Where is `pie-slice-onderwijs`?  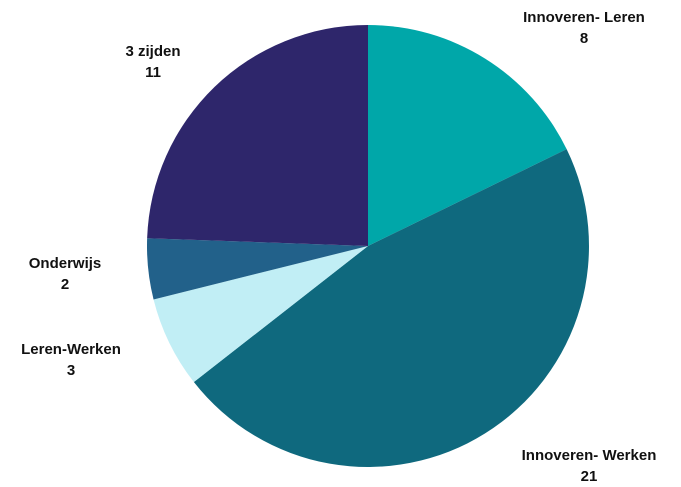 pie-slice-onderwijs is located at coordinates (257, 269).